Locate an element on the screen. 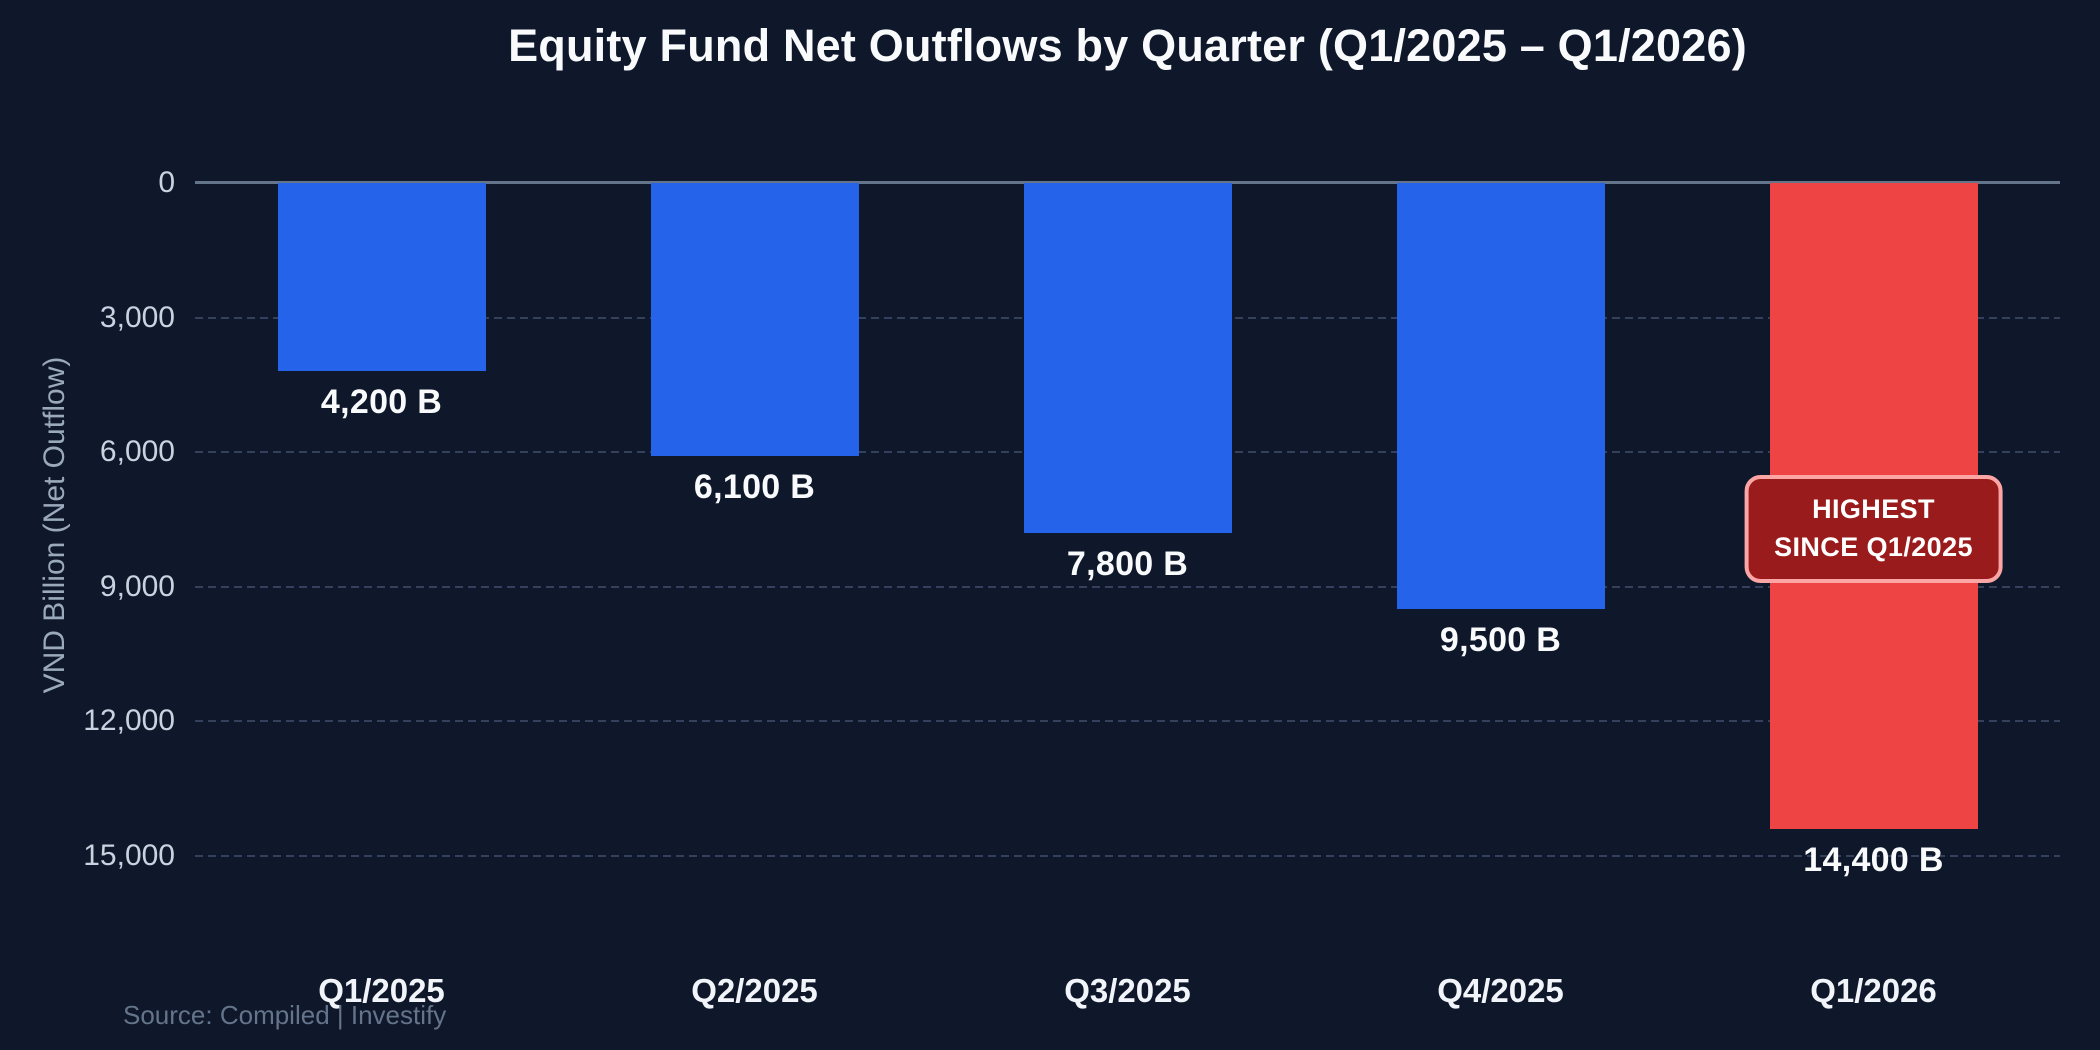  bar-q1-2025 is located at coordinates (381, 277).